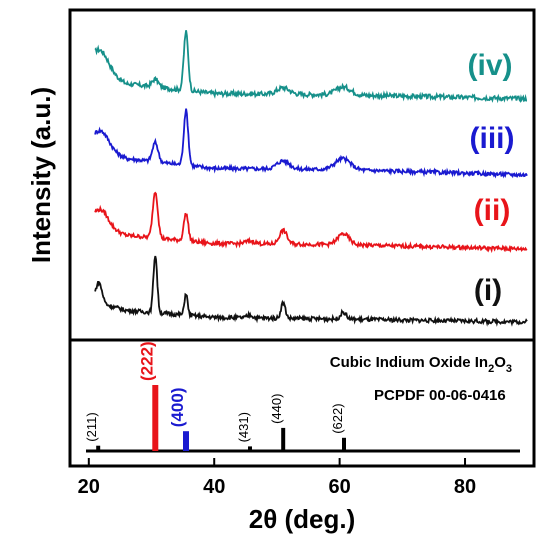  I want to click on x-tick-label-20: 20, so click(89, 487).